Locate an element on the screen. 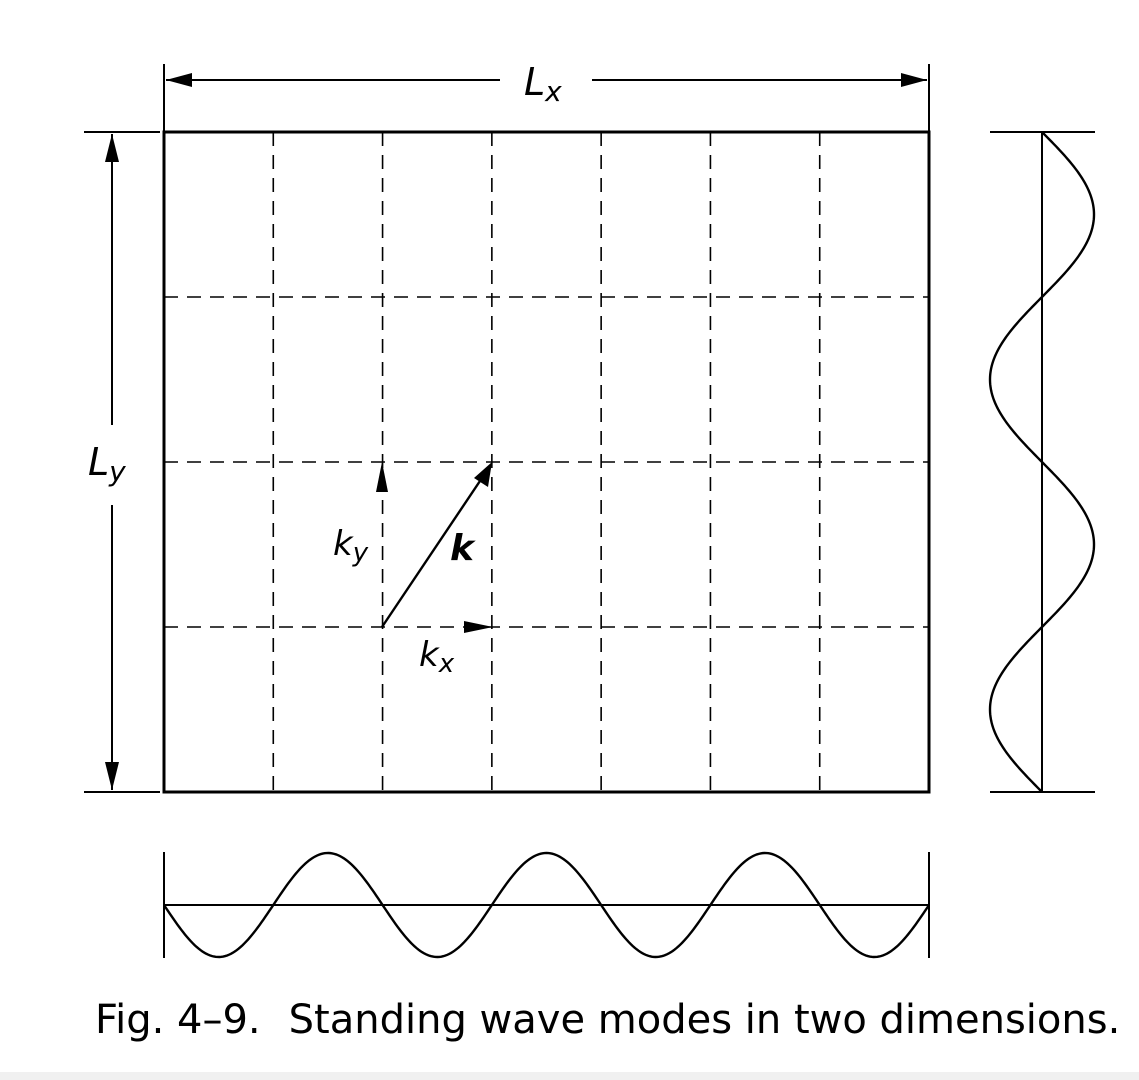 The height and width of the screenshot is (1080, 1139). caption-text: Standing wave modes in two dimensions. is located at coordinates (704, 1020).